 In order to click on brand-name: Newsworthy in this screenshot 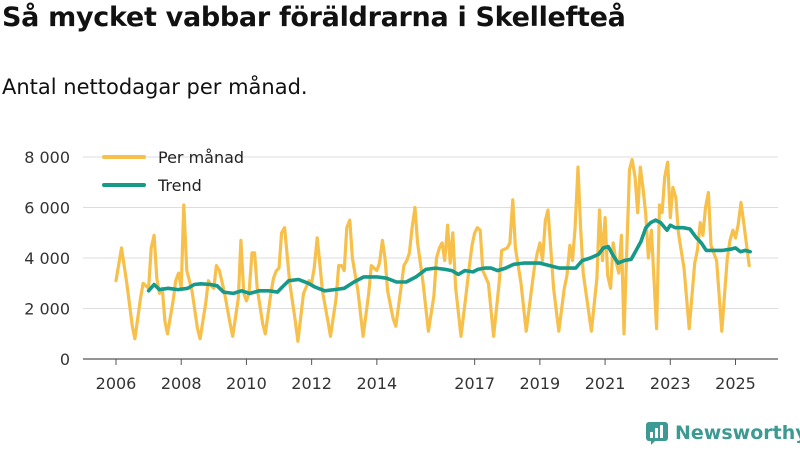, I will do `click(737, 433)`.